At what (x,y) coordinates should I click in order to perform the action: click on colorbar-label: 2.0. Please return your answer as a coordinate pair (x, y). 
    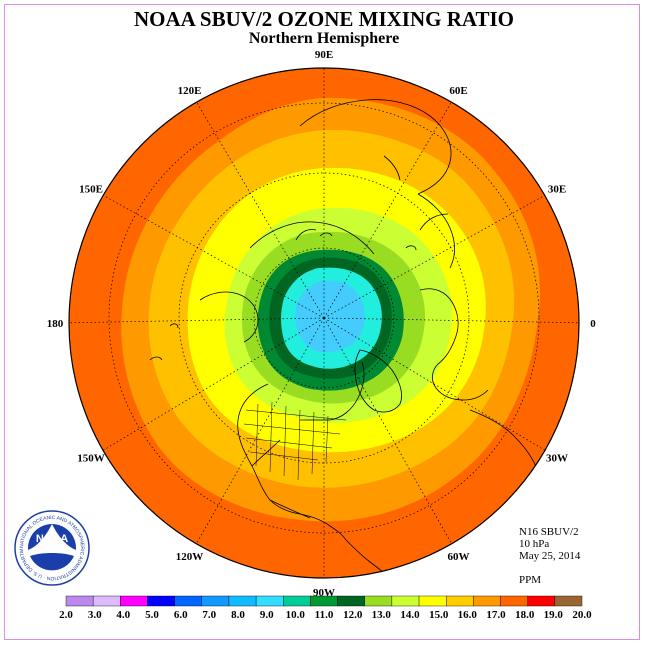
    Looking at the image, I should click on (66, 615).